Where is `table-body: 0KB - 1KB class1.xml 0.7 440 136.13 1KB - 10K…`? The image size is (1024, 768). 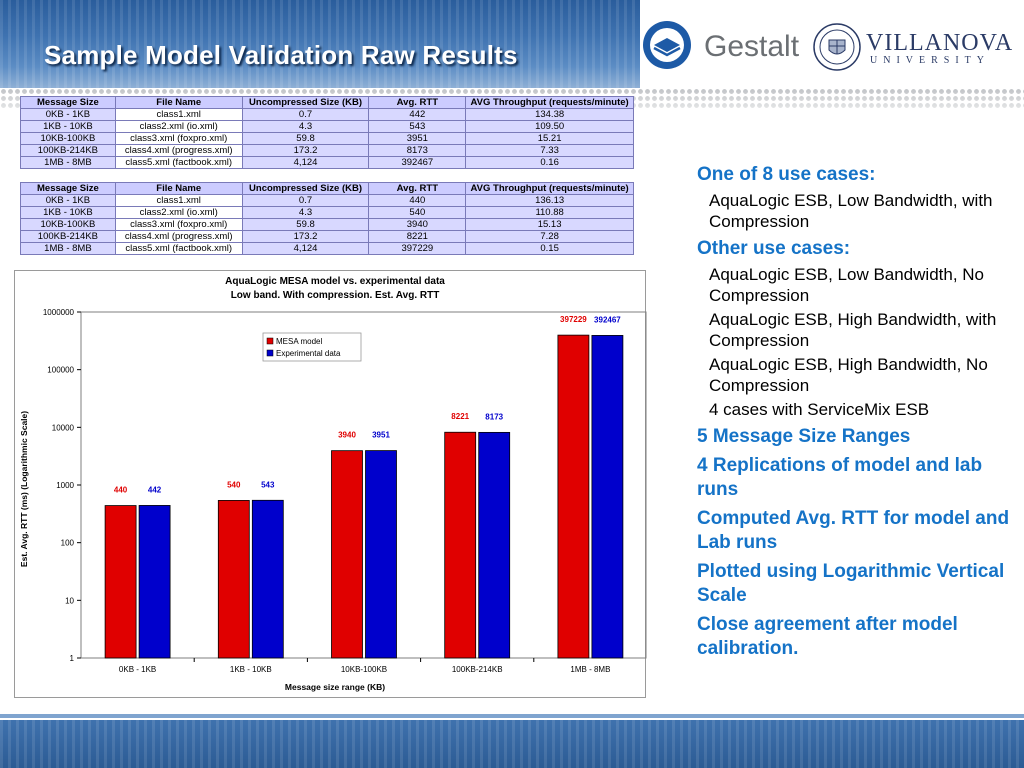
table-body: 0KB - 1KB class1.xml 0.7 440 136.13 1KB - 10K… is located at coordinates (327, 224).